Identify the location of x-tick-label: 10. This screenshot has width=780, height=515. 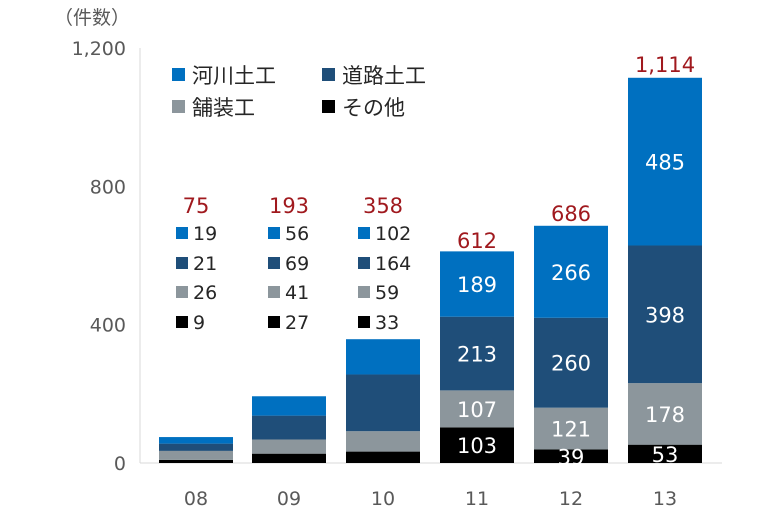
(383, 499).